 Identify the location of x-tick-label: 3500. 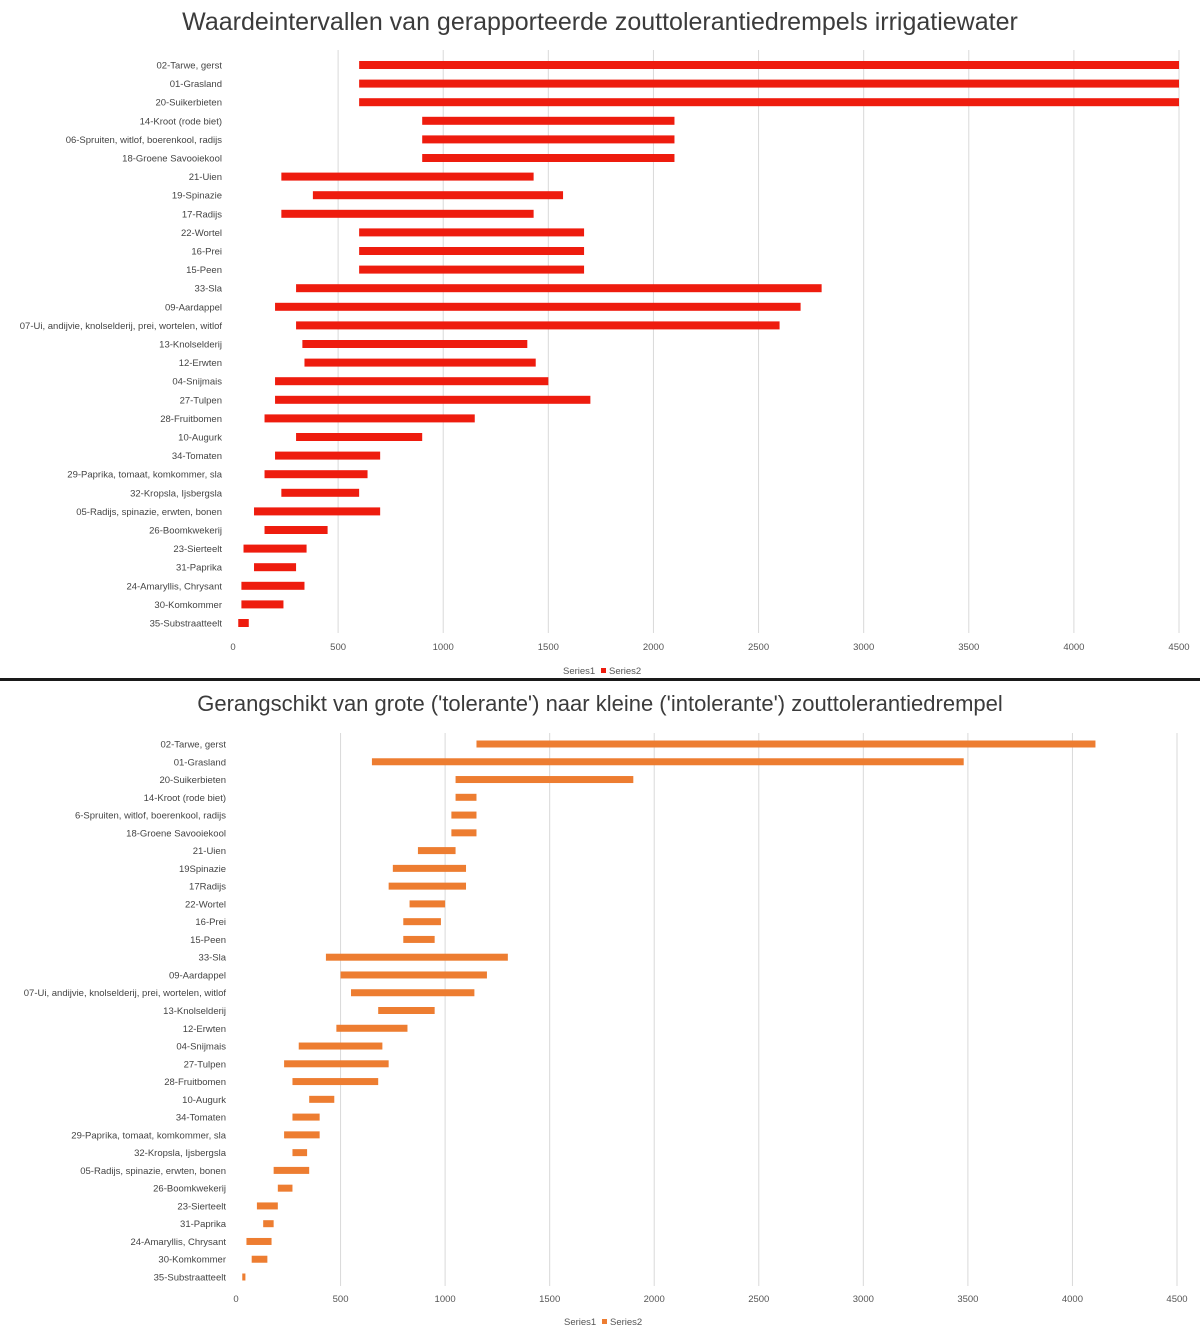
(968, 647).